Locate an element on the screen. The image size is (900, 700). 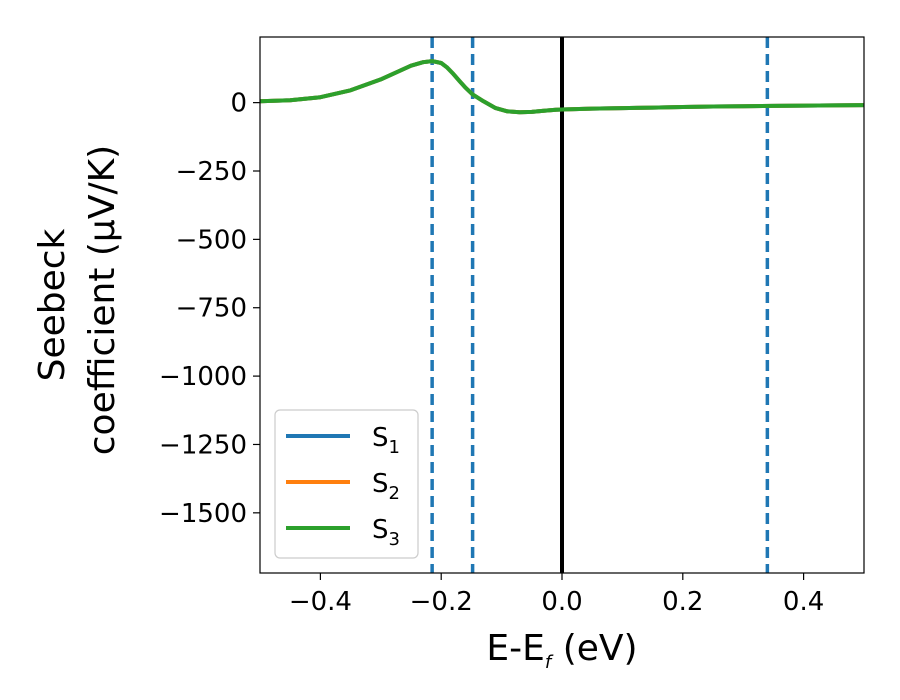
x-tick-label: −0.2 is located at coordinates (441, 602).